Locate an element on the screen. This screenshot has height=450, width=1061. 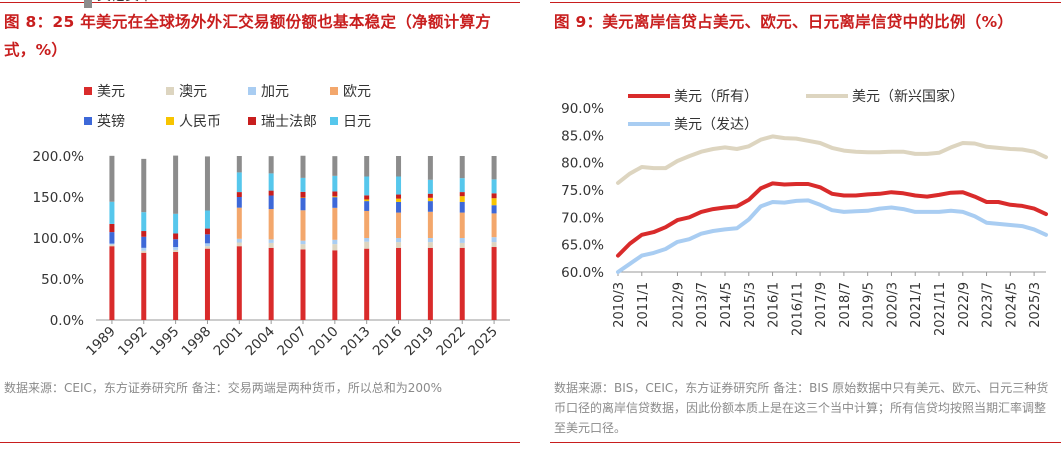
x-tick-label: 2022/9 is located at coordinates (964, 305).